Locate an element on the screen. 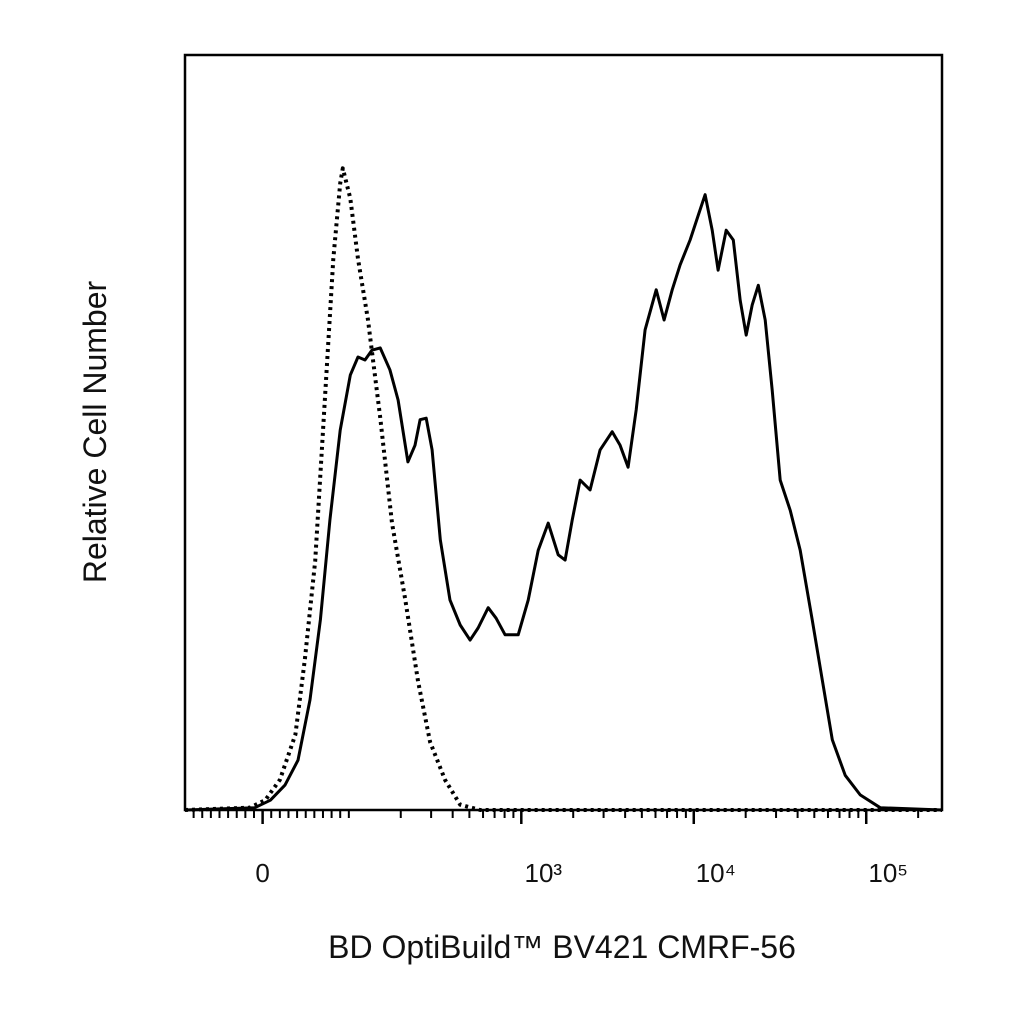 The image size is (1024, 1029). x-tick-label: 0 is located at coordinates (262, 873).